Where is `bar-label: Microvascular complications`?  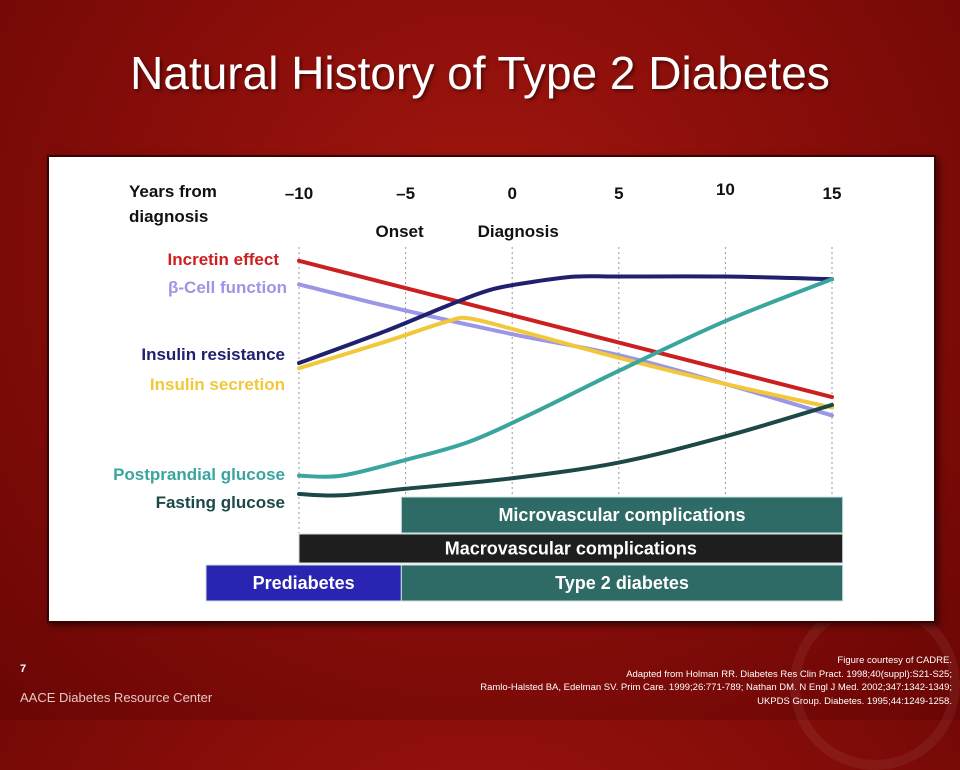 bar-label: Microvascular complications is located at coordinates (621, 515).